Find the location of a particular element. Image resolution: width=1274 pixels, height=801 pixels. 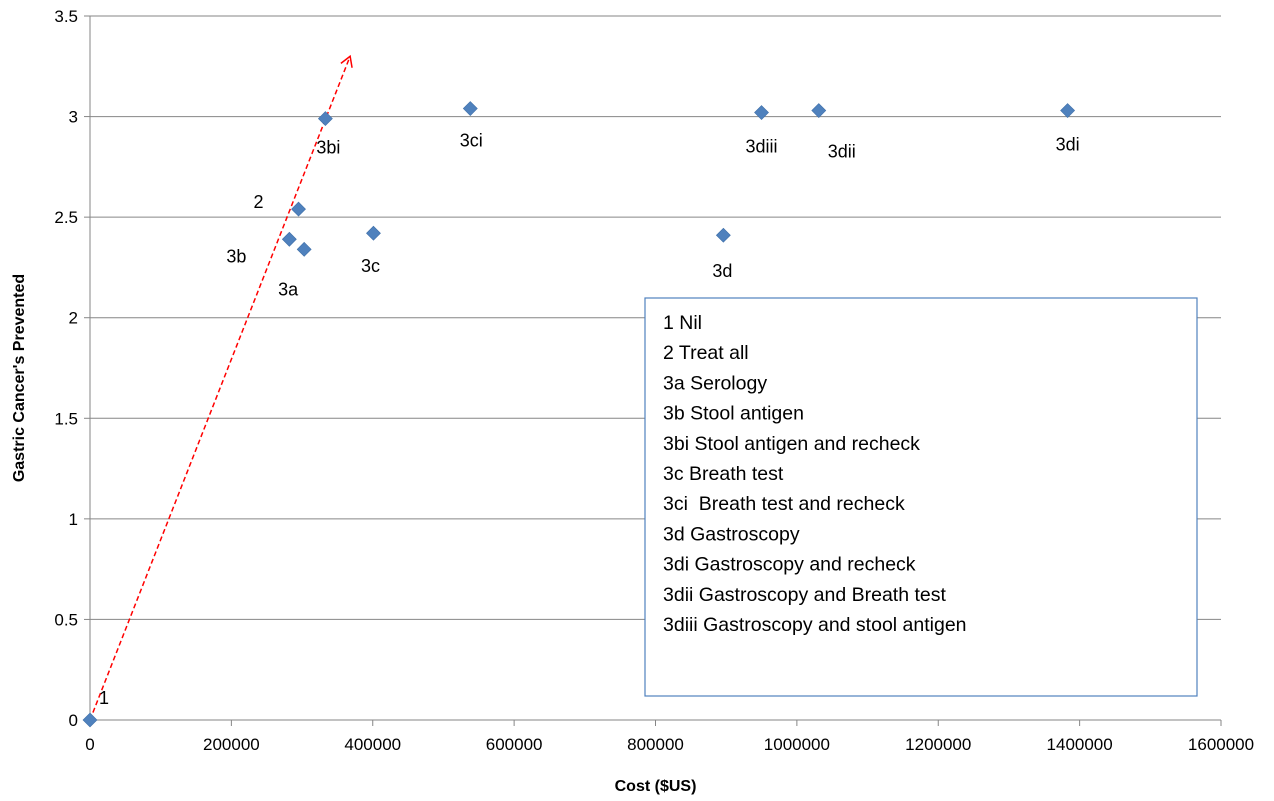

legend-entry: 3b Stool antigen is located at coordinates (733, 414).